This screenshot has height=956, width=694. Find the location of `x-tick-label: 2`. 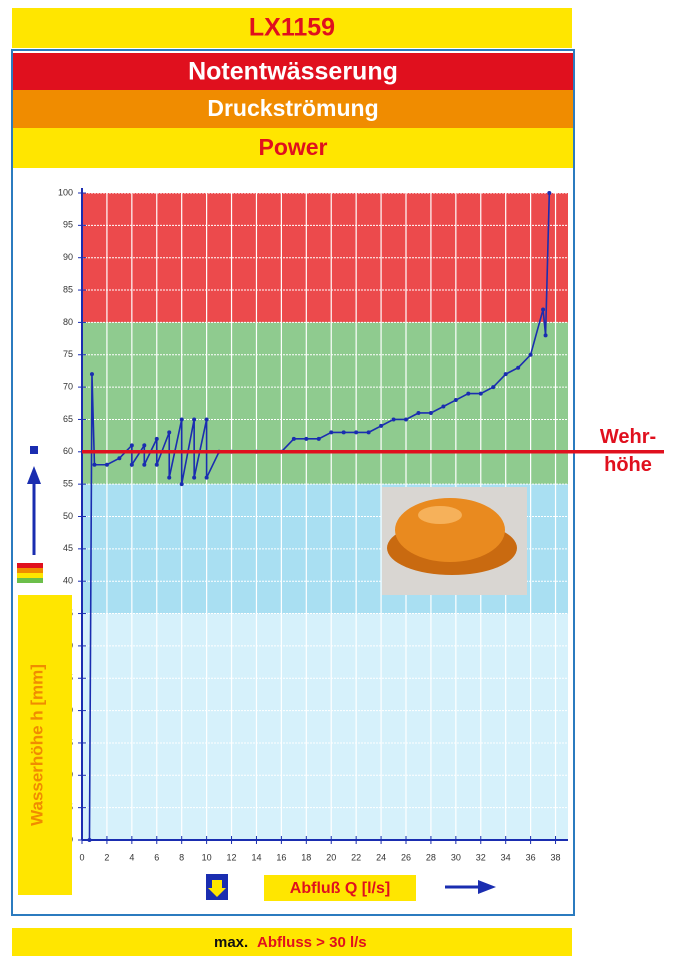

x-tick-label: 2 is located at coordinates (106, 857).